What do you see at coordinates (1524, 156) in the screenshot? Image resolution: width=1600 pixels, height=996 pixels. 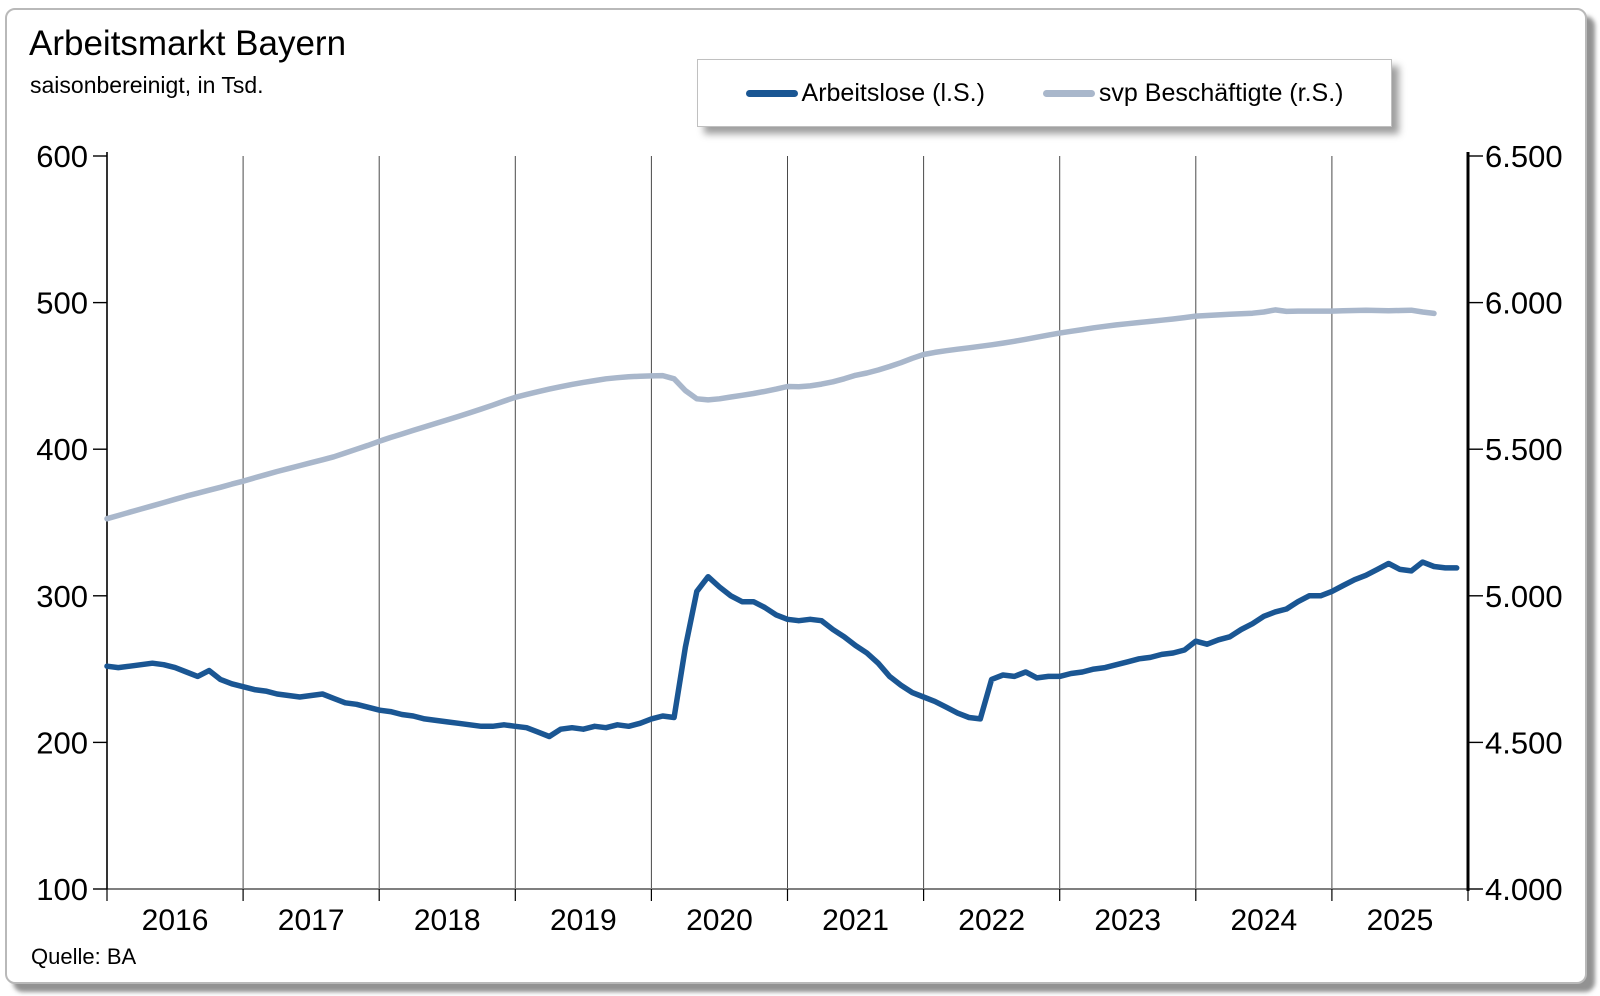 I see `right-tick-label: 6.500` at bounding box center [1524, 156].